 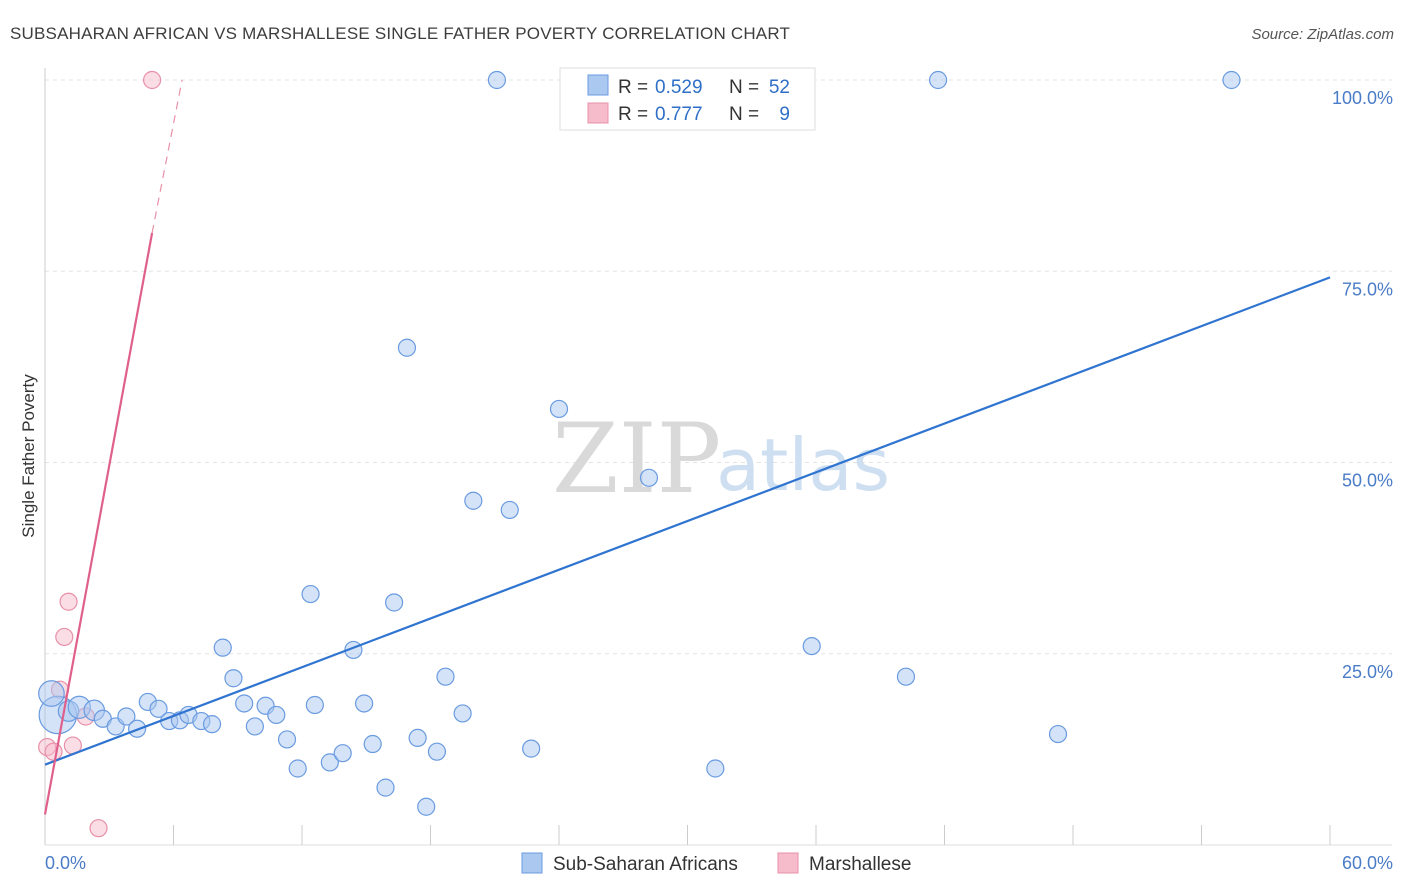 I want to click on marshallese-points, so click(x=100, y=454).